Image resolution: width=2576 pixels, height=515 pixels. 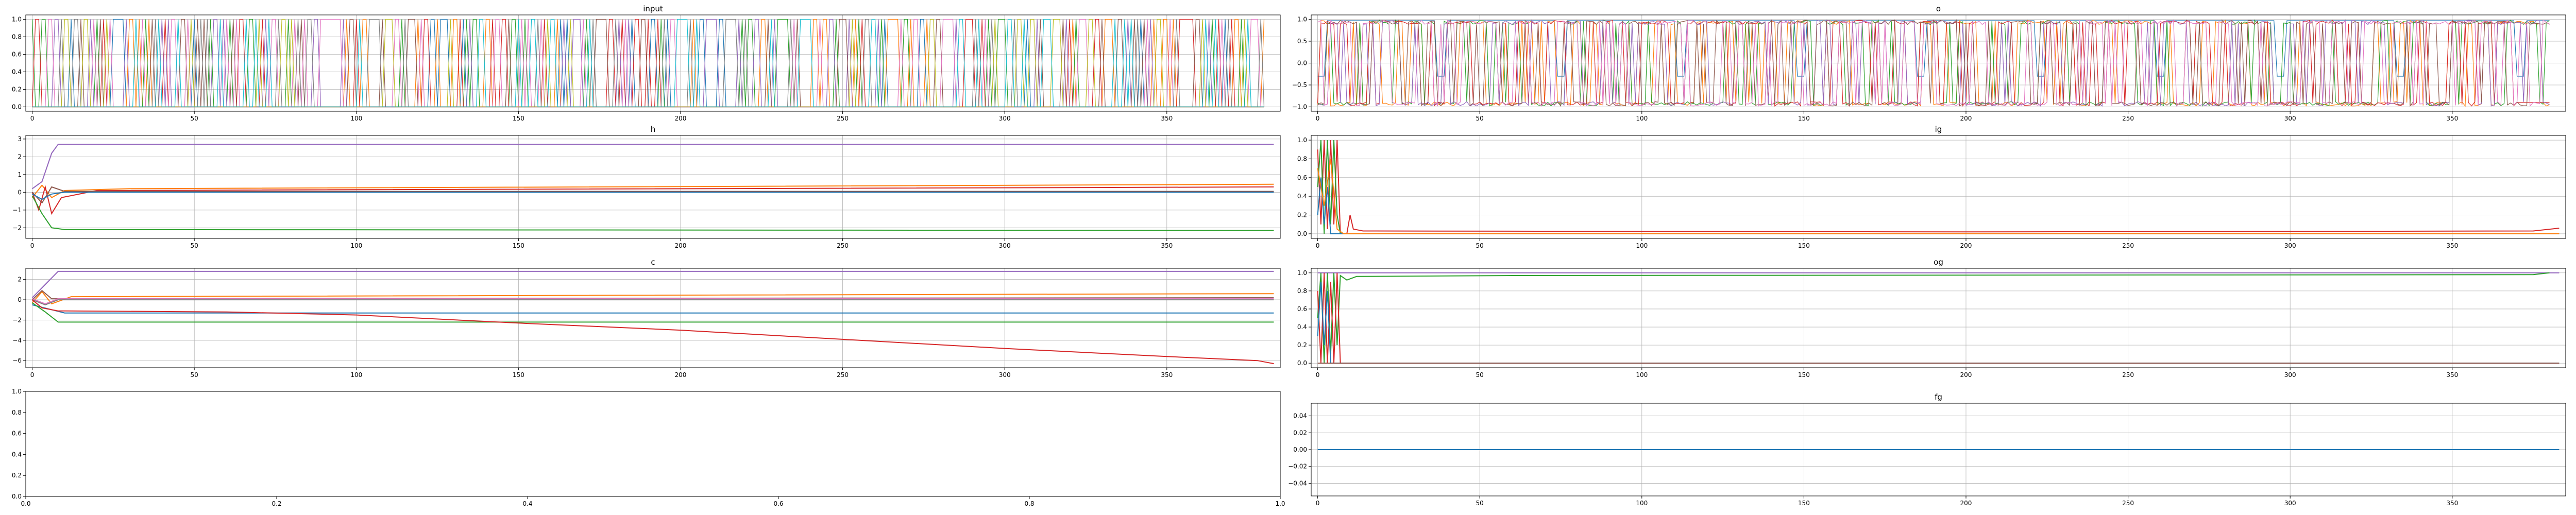 I want to click on subplot-empty: 0.0 0.2 0.4 0.6 0.8 1.0 0.0 0.2 0.4 0.6 0.8 1.0, so click(x=648, y=447).